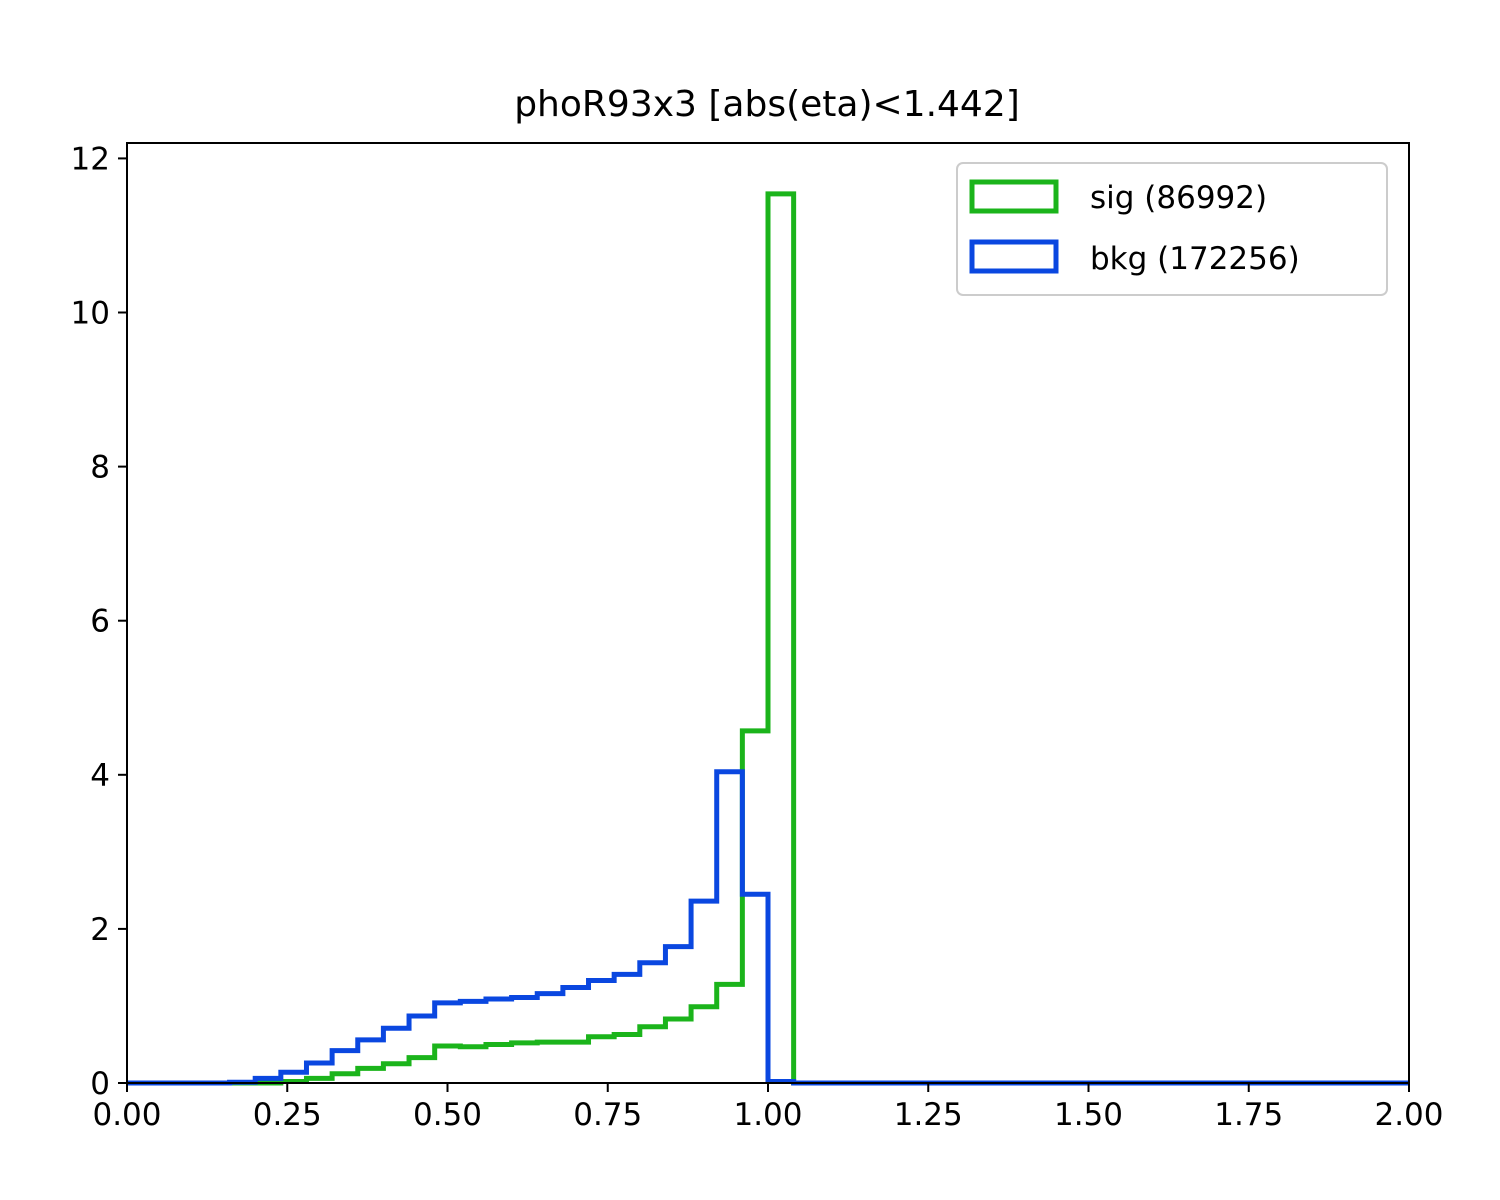 This screenshot has width=1500, height=1200. I want to click on y-tick-label: 8, so click(100, 468).